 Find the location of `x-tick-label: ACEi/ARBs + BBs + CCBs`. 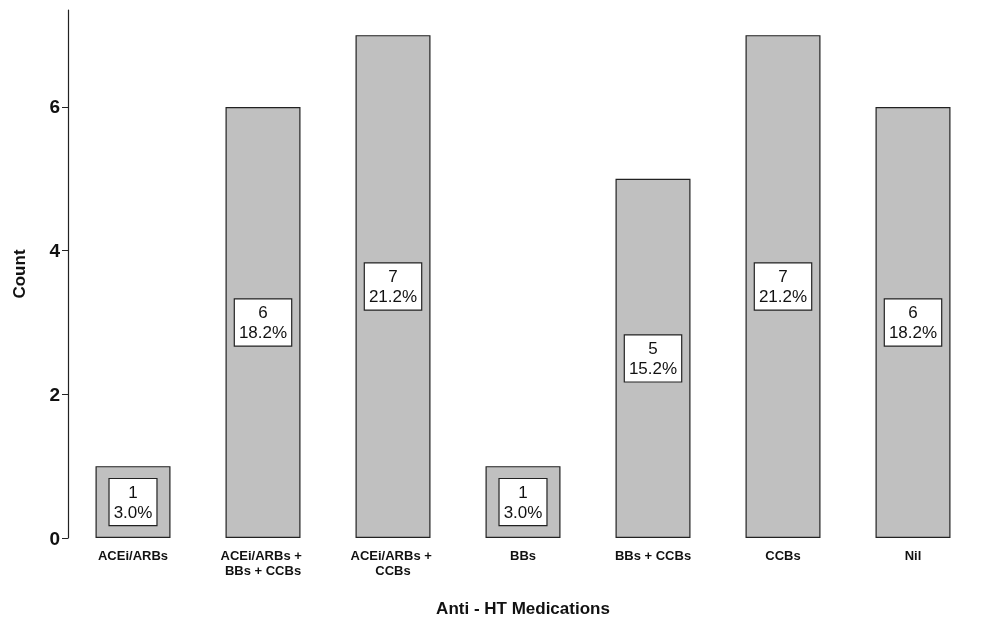

x-tick-label: ACEi/ARBs + BBs + CCBs is located at coordinates (263, 563).